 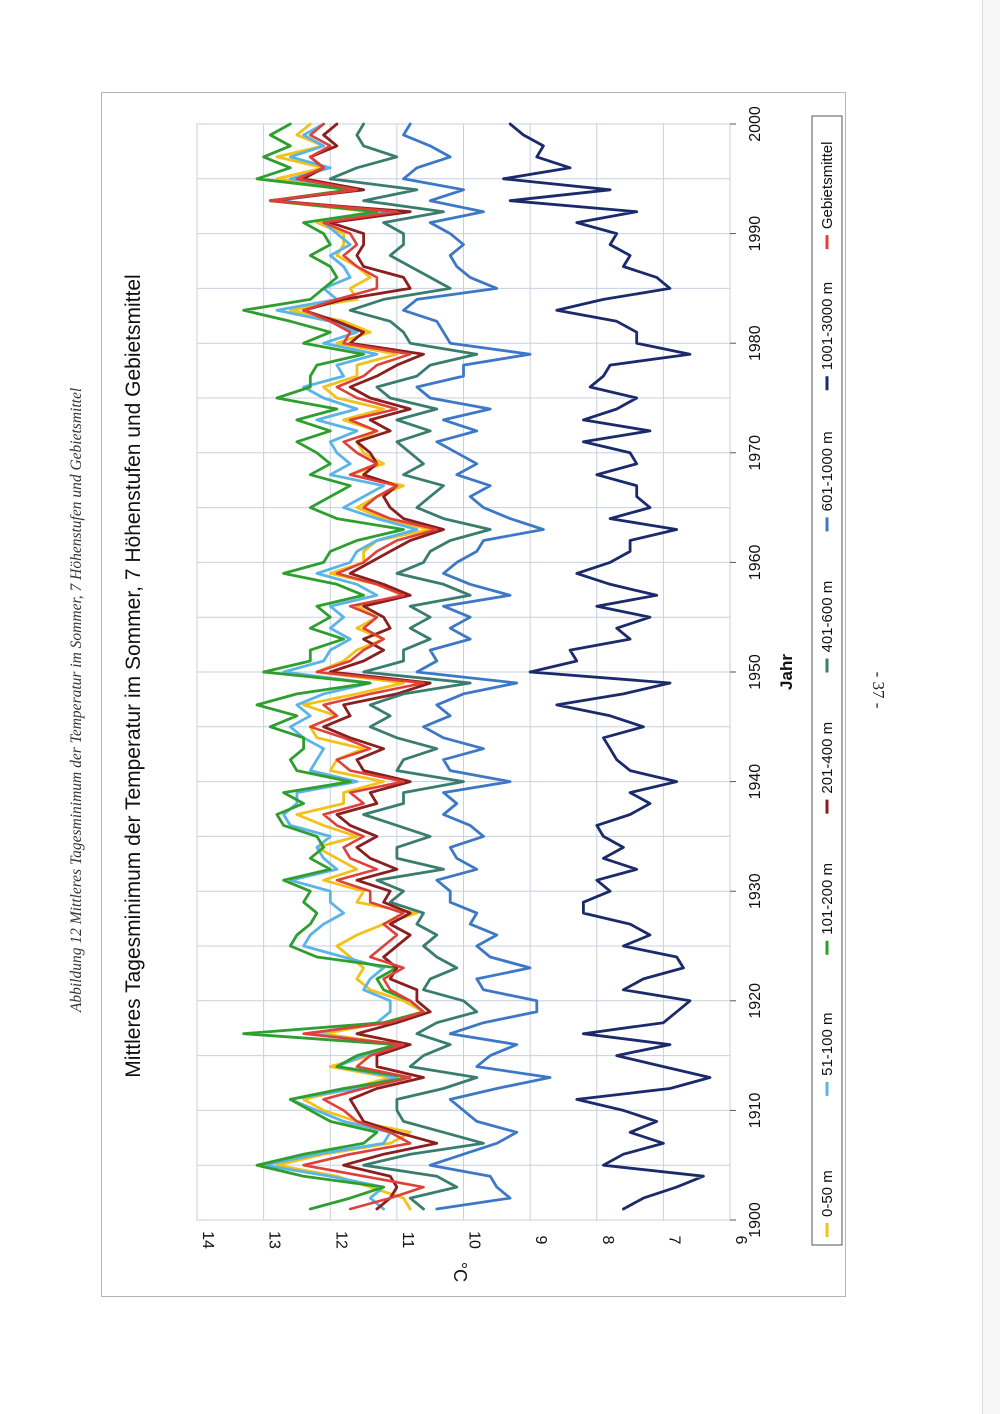 I want to click on x-tick-label: 1970, so click(x=755, y=453).